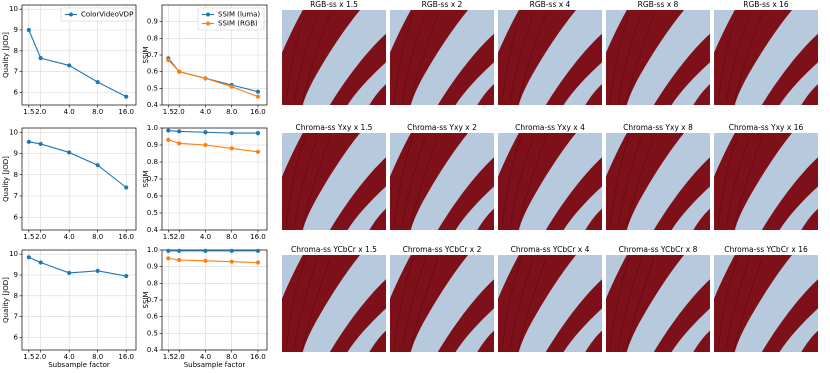 The image size is (830, 373). What do you see at coordinates (550, 4) in the screenshot?
I see `panel-title: RGB-ss x 4` at bounding box center [550, 4].